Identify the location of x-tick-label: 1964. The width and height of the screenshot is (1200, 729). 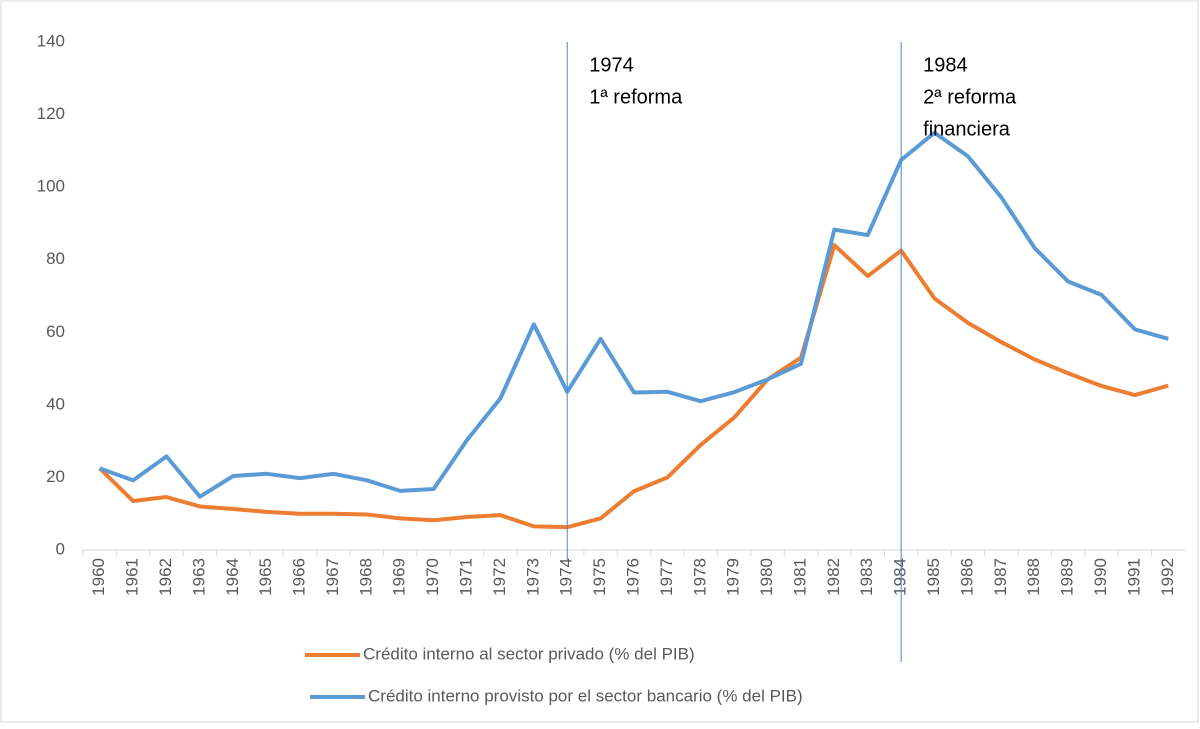
(232, 577).